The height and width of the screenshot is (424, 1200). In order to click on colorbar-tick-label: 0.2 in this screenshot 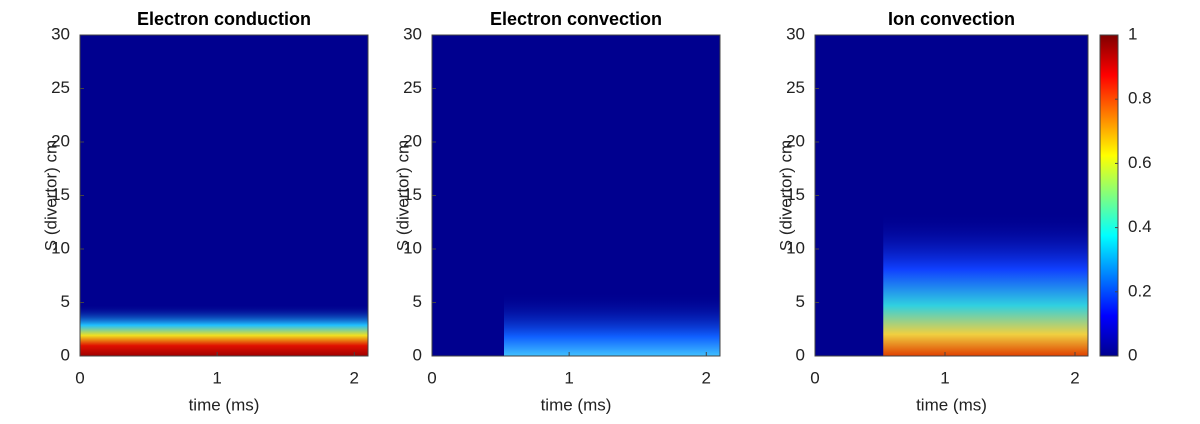, I will do `click(1140, 290)`.